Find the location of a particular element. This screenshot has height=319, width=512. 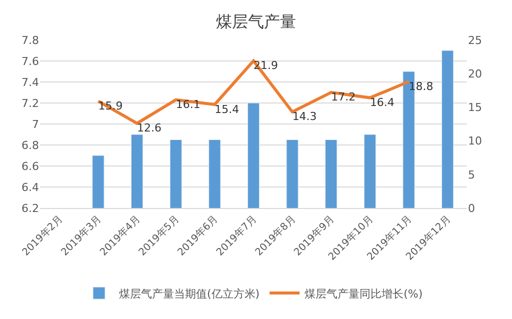

y2-tick-label: 5 is located at coordinates (471, 175).